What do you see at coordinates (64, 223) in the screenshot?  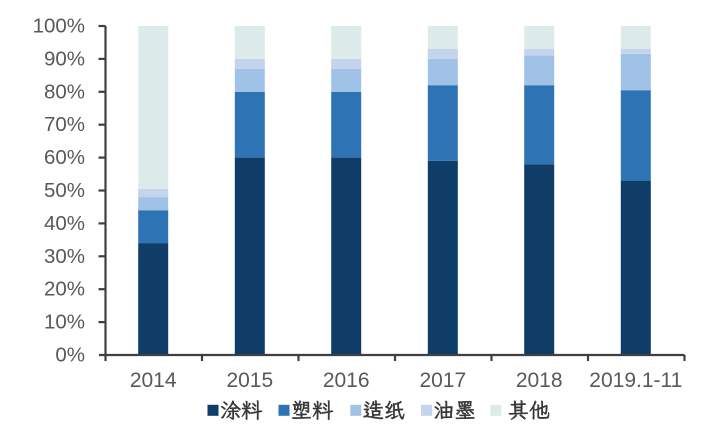 I see `svg-text: 40%` at bounding box center [64, 223].